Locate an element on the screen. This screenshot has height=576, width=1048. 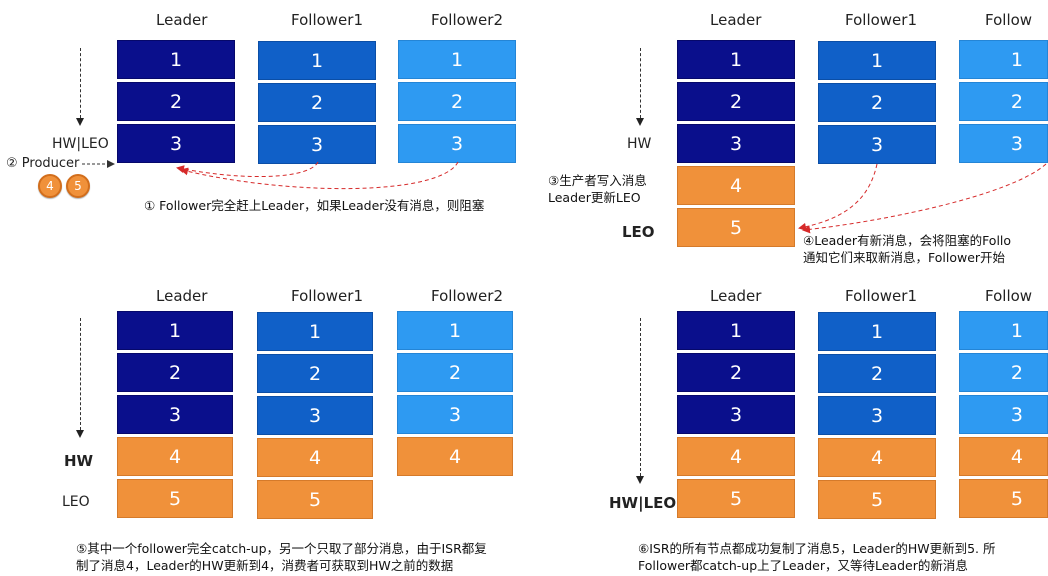
follower2-msg-5: 5 is located at coordinates (1003, 498).